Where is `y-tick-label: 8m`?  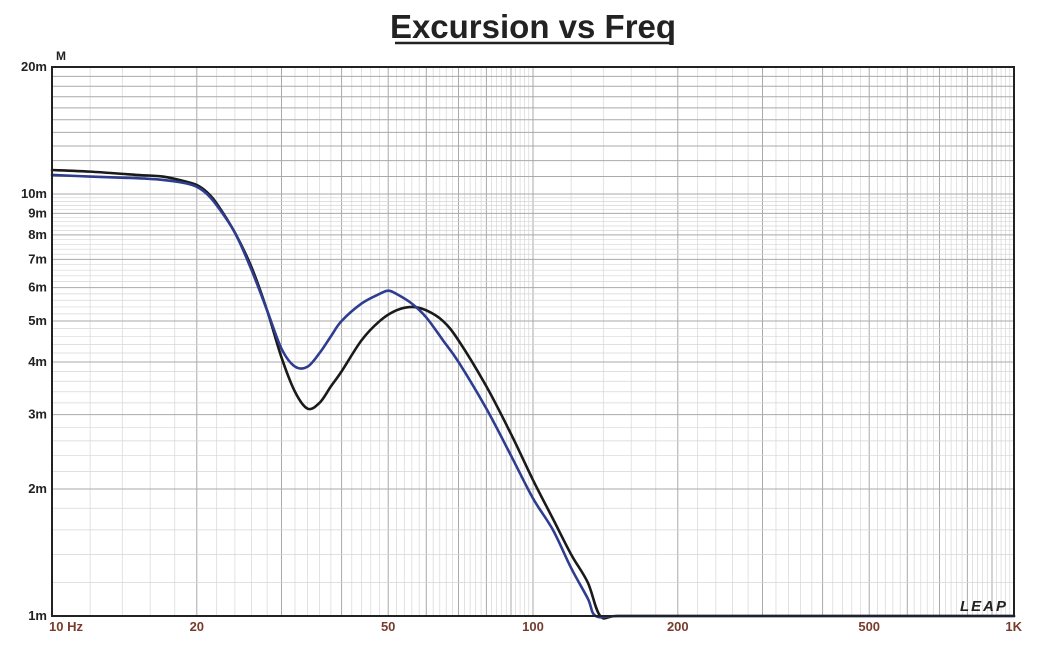
y-tick-label: 8m is located at coordinates (37, 234).